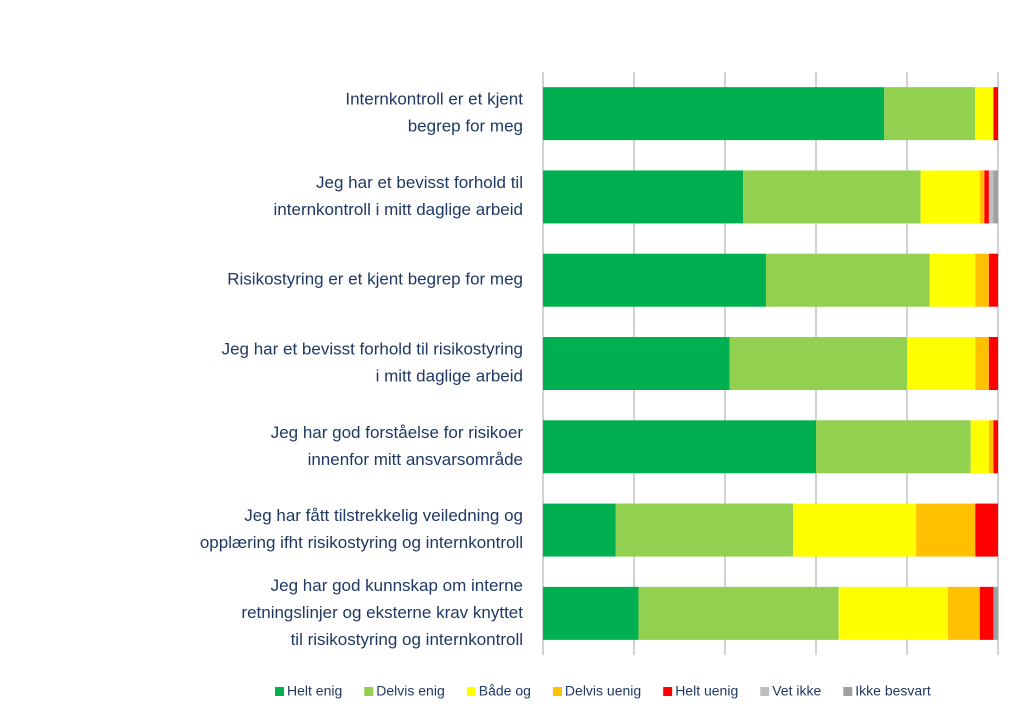 The height and width of the screenshot is (719, 1023). What do you see at coordinates (706, 691) in the screenshot?
I see `legend-label: Helt uenig` at bounding box center [706, 691].